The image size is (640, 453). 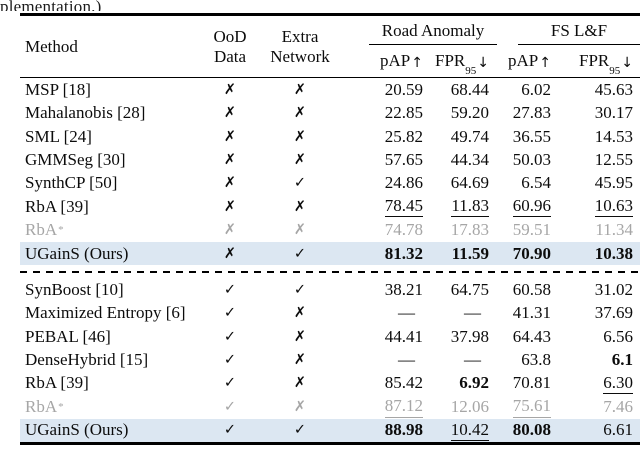 What do you see at coordinates (112, 336) in the screenshot?
I see `method-cell: PEBAL [46]` at bounding box center [112, 336].